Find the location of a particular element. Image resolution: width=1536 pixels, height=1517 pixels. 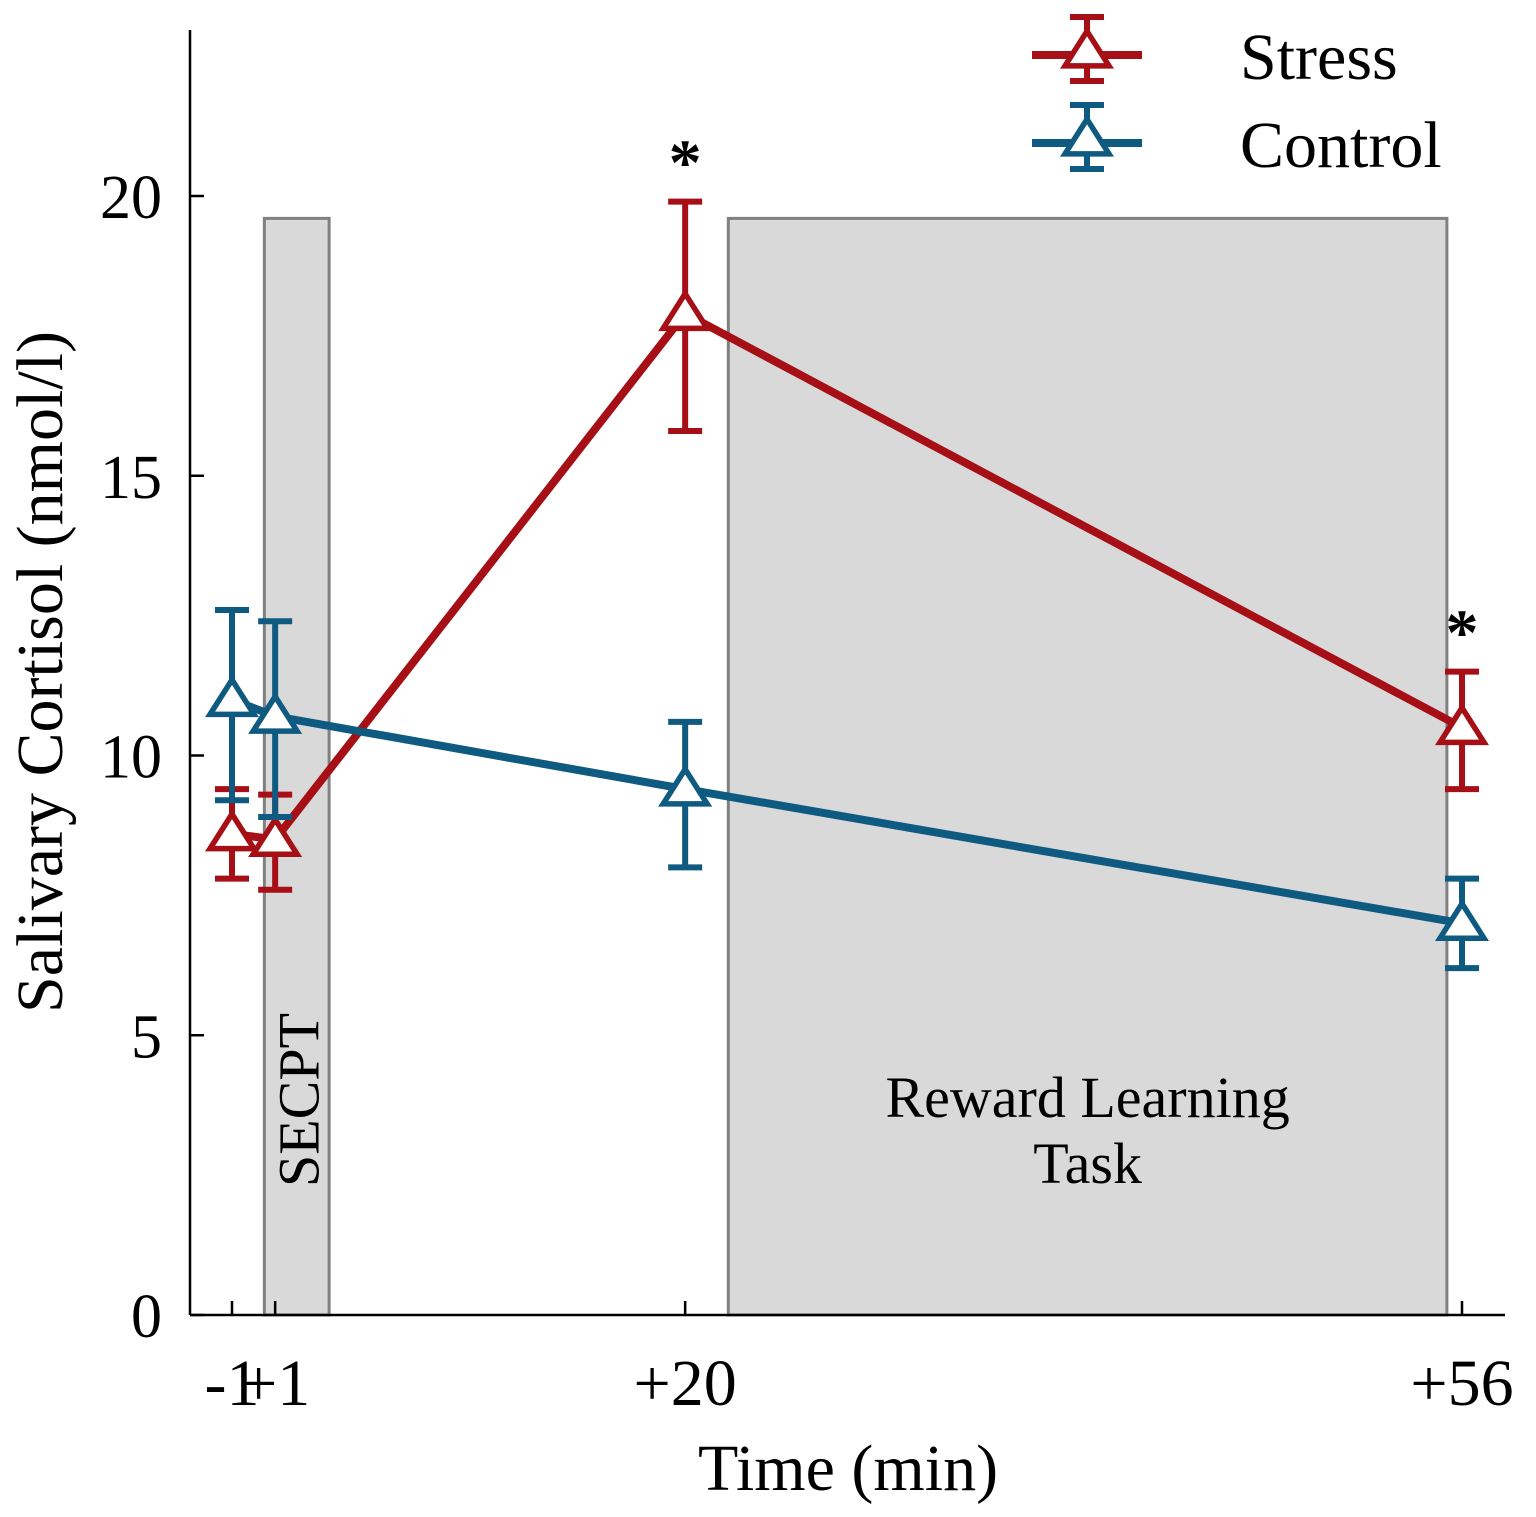

x-tick-label: +20 is located at coordinates (685, 1383).